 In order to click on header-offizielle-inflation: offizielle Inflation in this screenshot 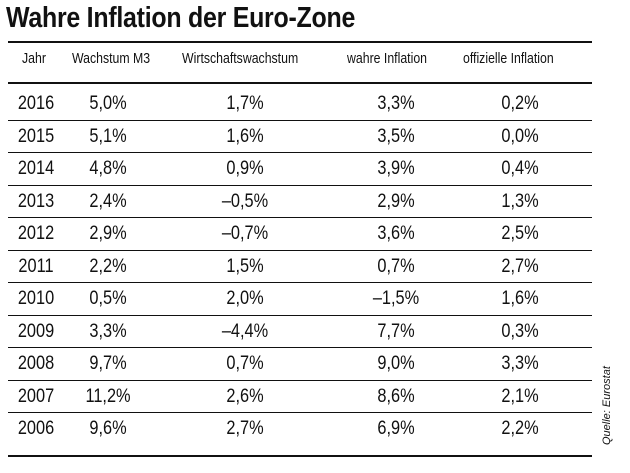, I will do `click(508, 58)`.